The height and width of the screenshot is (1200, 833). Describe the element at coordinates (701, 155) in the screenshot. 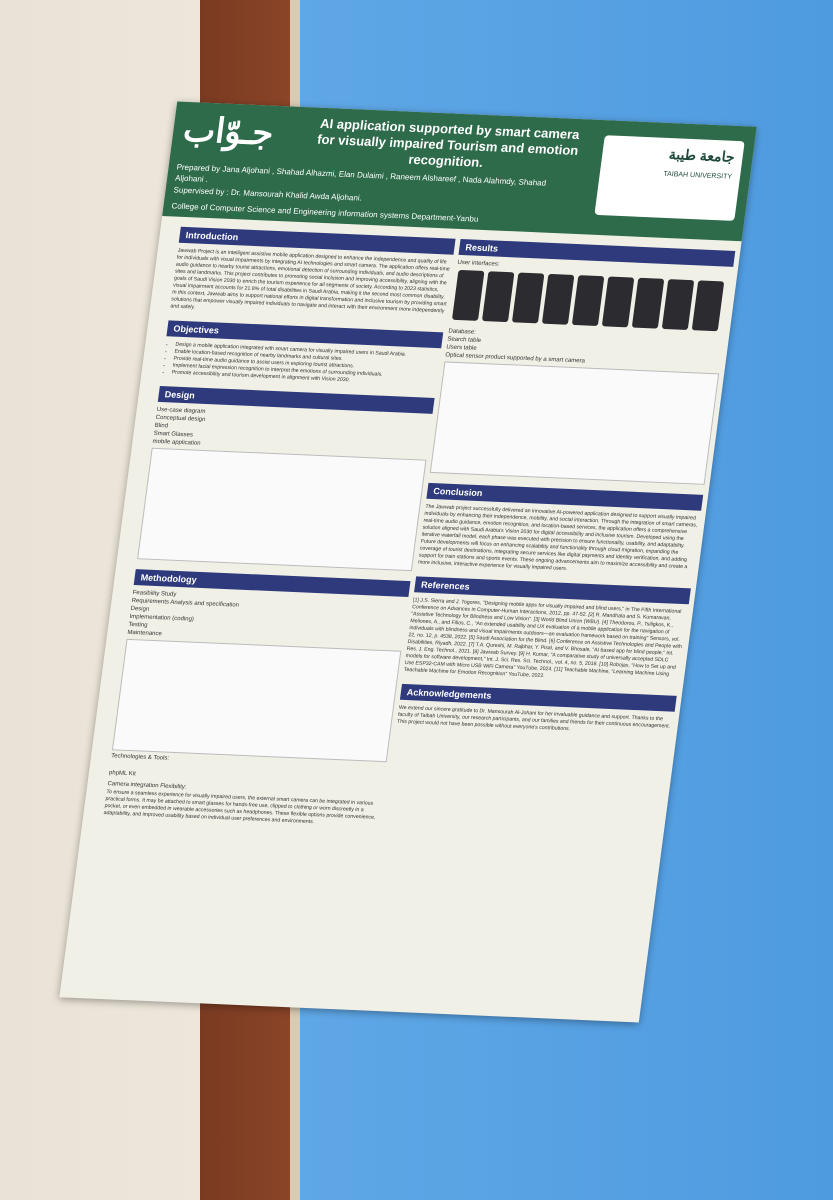

I see `university-name: جامعة طيبة` at that location.